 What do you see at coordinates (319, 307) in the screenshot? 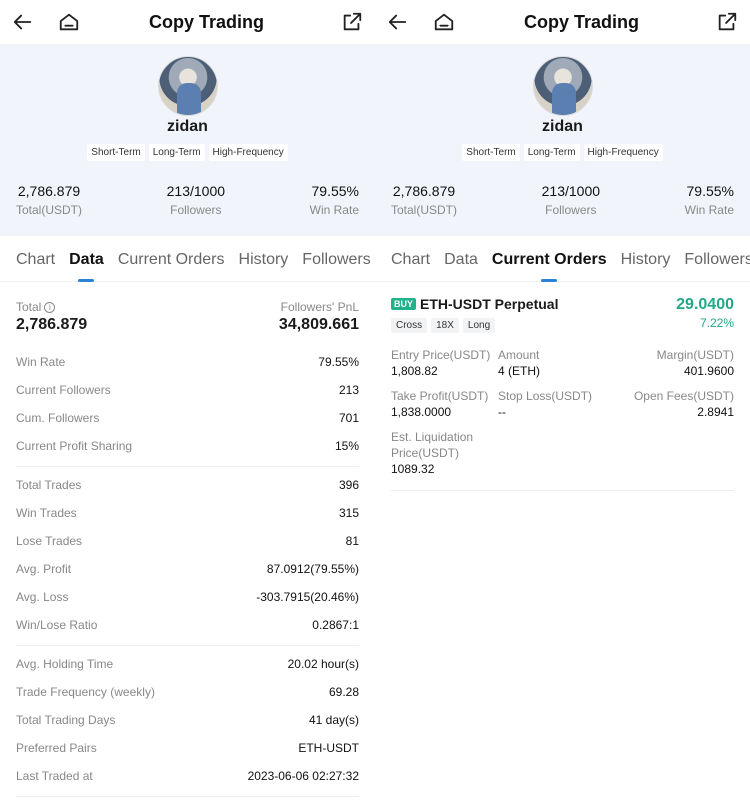
I see `followers-pnl-label: Followers' PnL` at bounding box center [319, 307].